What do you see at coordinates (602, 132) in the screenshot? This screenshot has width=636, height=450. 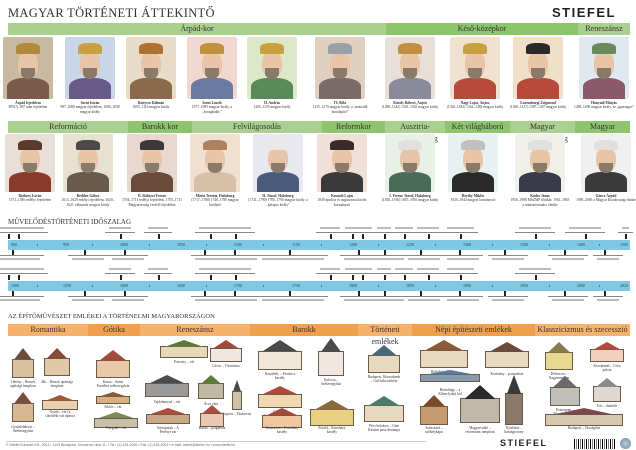 I see `period-band: Magyar Köztársaság` at bounding box center [602, 132].